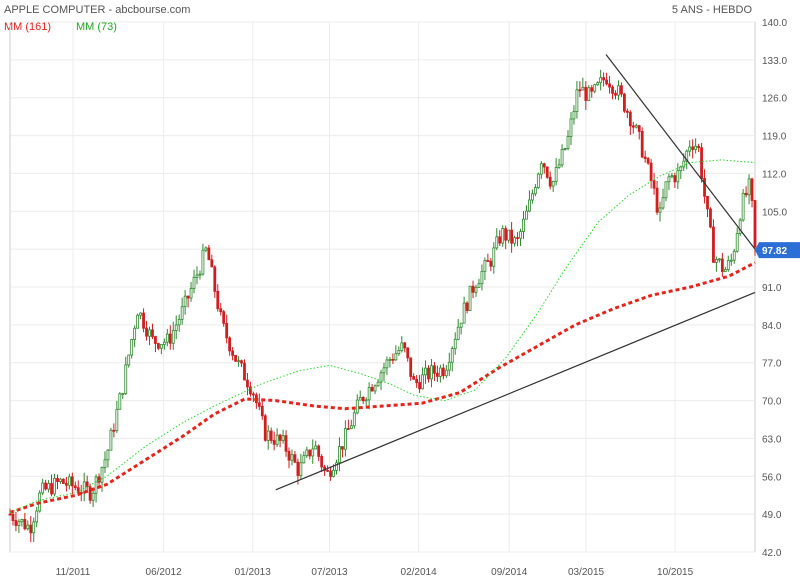 Image resolution: width=800 pixels, height=580 pixels. What do you see at coordinates (680, 152) in the screenshot?
I see `trendline-resistance` at bounding box center [680, 152].